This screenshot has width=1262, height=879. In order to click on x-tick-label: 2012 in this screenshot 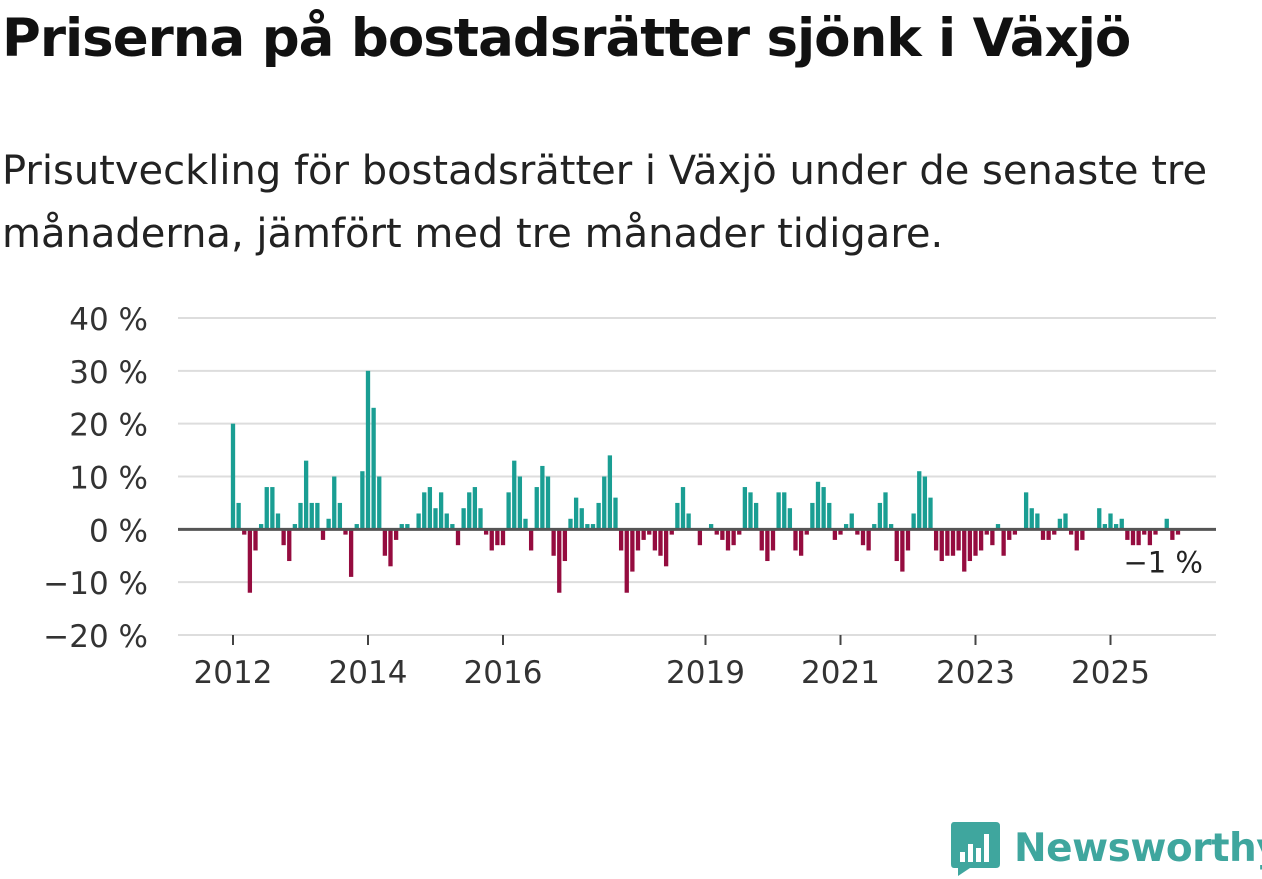, I will do `click(233, 673)`.